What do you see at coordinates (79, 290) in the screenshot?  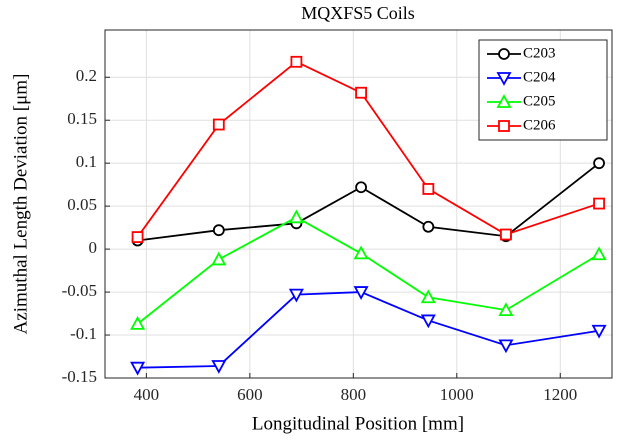 I see `y-tick-label: -0.05` at bounding box center [79, 290].